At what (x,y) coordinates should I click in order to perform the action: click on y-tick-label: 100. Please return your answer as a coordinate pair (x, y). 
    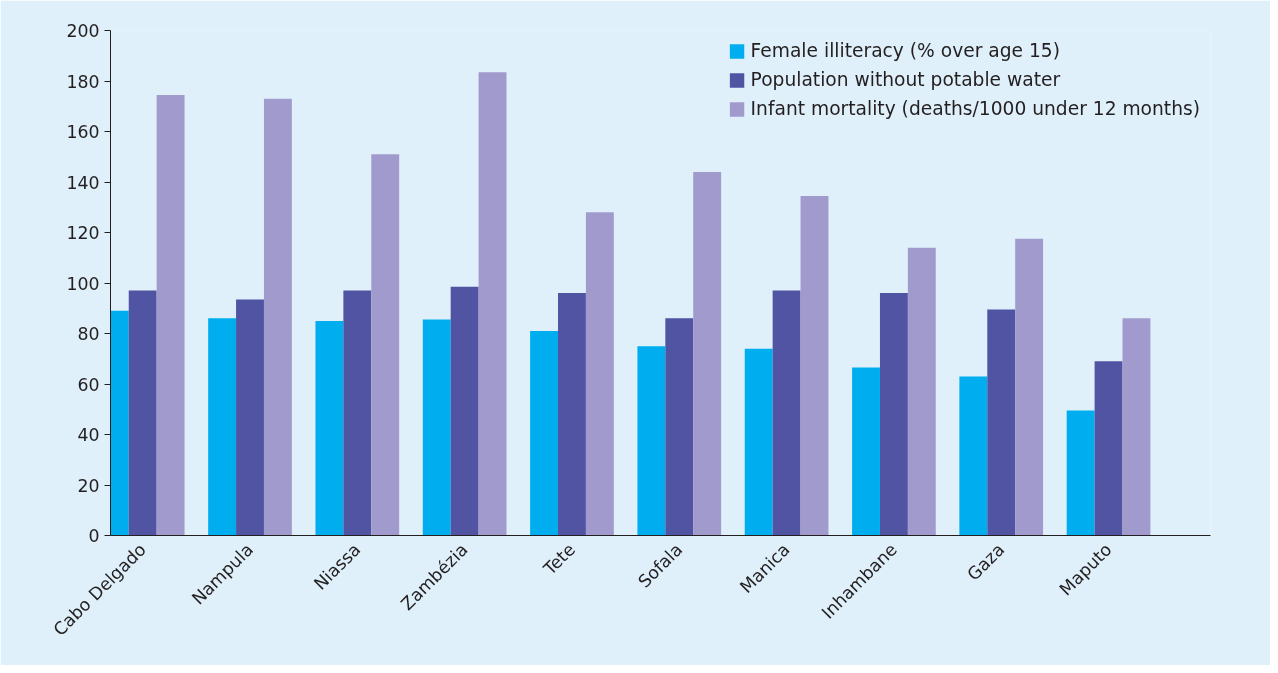
    Looking at the image, I should click on (83, 283).